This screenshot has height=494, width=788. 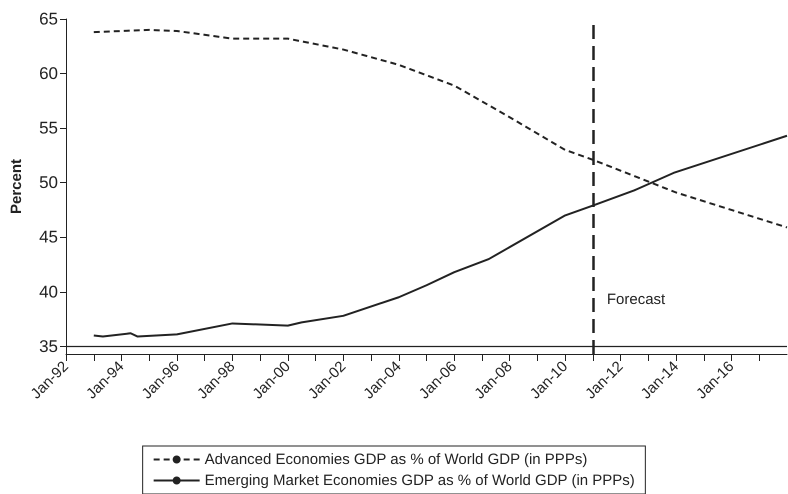 I want to click on y-tick-label: 45, so click(x=48, y=237).